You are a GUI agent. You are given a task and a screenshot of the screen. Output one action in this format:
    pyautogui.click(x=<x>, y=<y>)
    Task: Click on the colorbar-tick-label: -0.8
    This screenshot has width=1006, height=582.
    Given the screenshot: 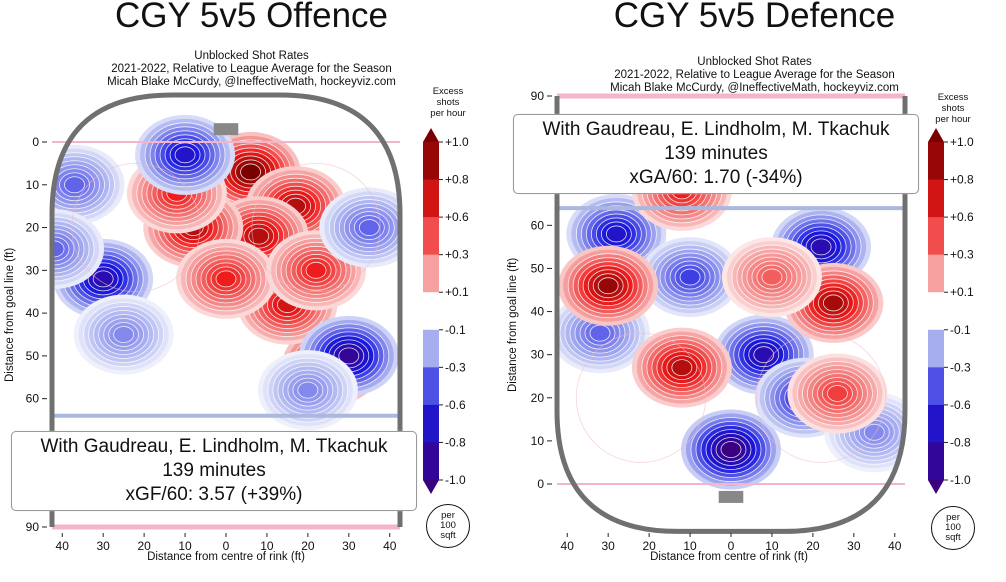 What is the action you would take?
    pyautogui.click(x=960, y=442)
    